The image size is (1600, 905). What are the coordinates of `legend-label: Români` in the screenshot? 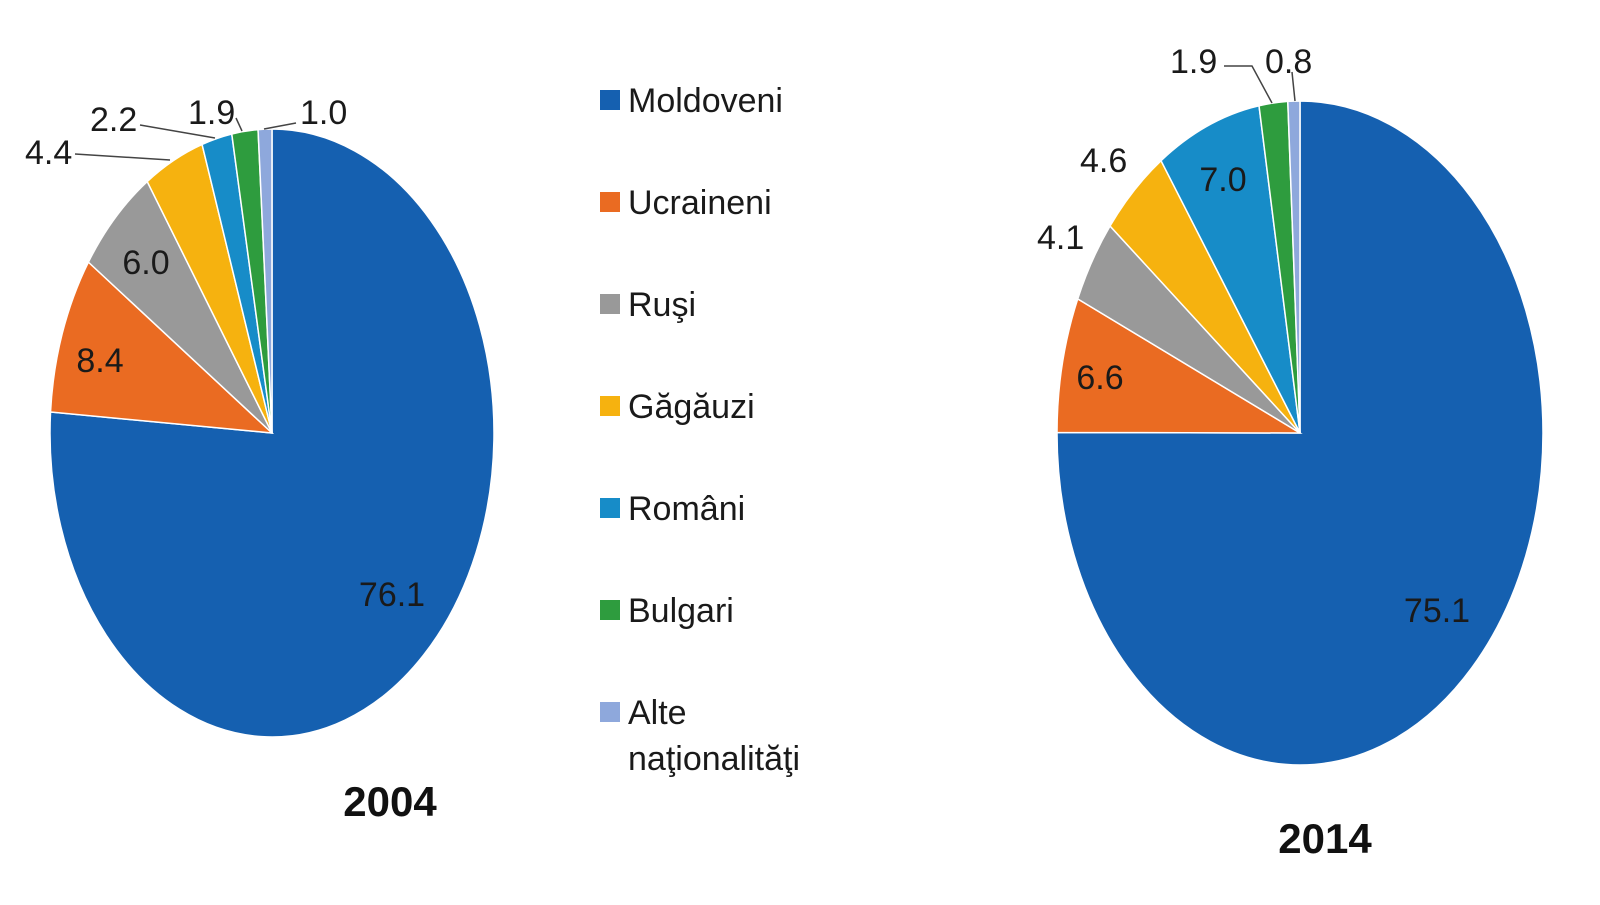 It's located at (687, 509).